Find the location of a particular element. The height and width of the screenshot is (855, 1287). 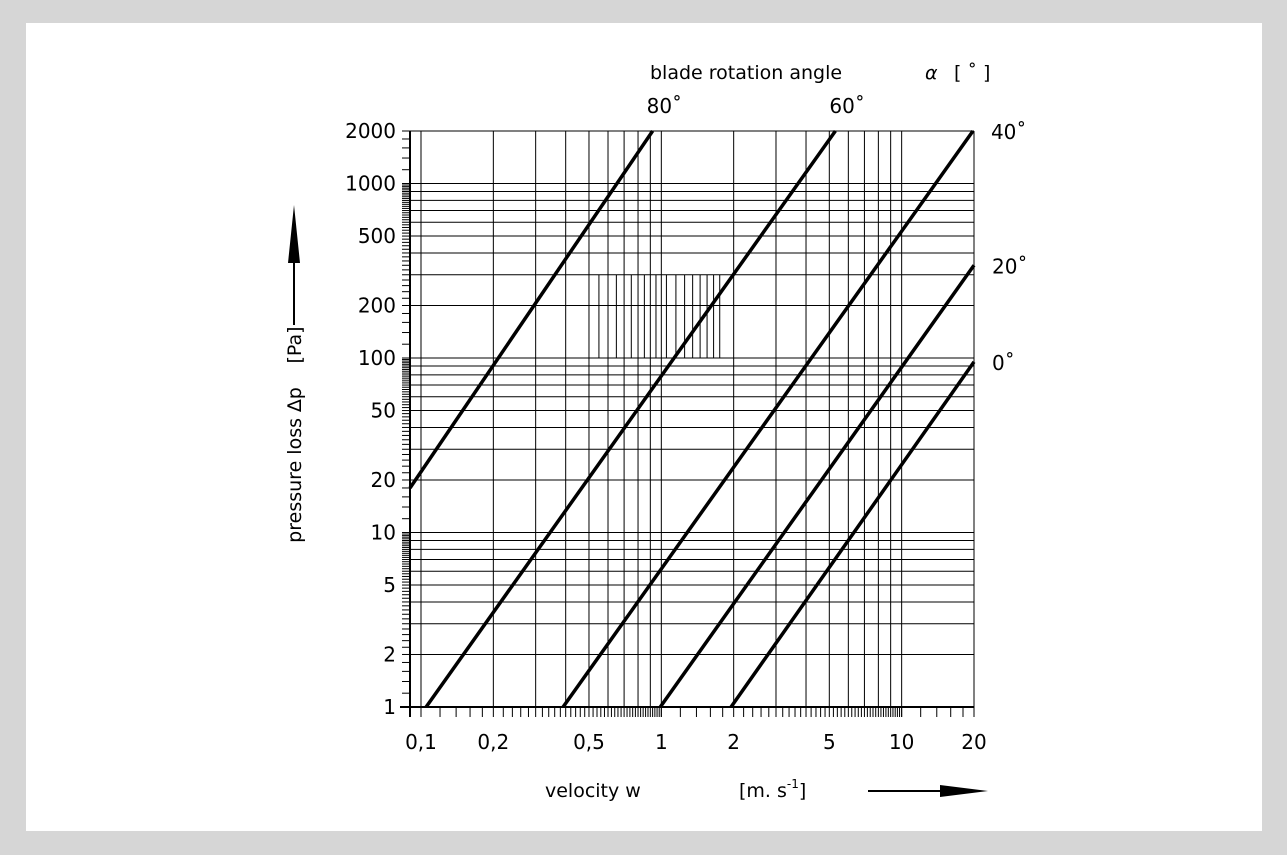

series-label: 60˚ is located at coordinates (846, 106).